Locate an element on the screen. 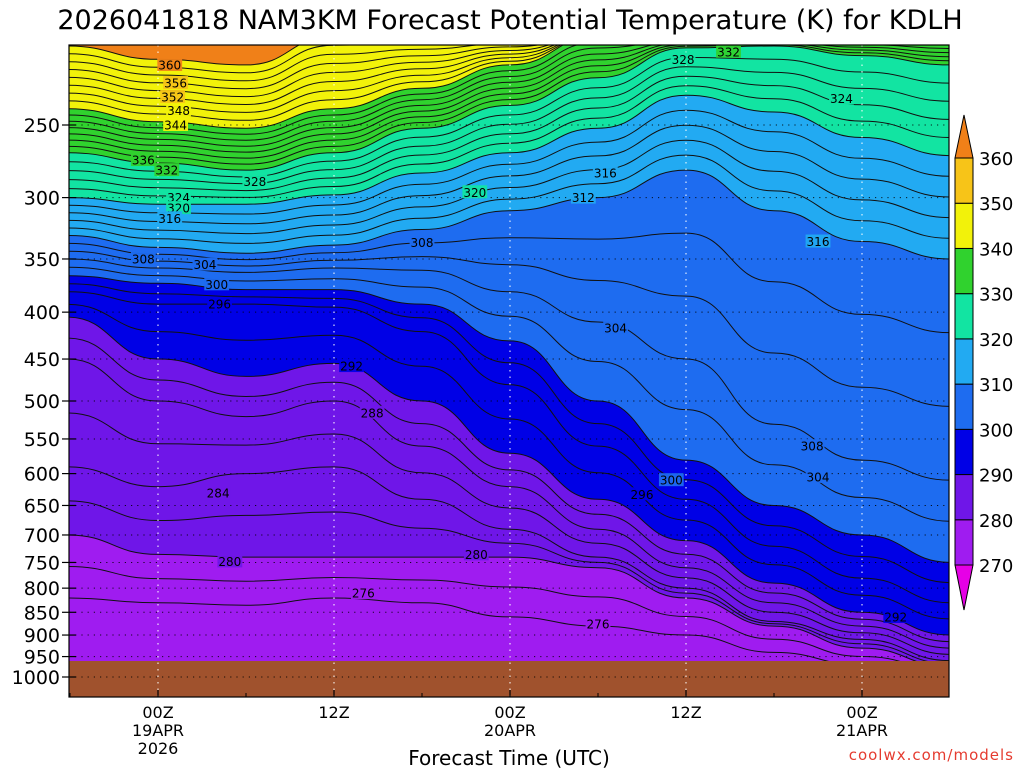 This screenshot has height=772, width=1024. y-tick-label: 350 is located at coordinates (42, 260).